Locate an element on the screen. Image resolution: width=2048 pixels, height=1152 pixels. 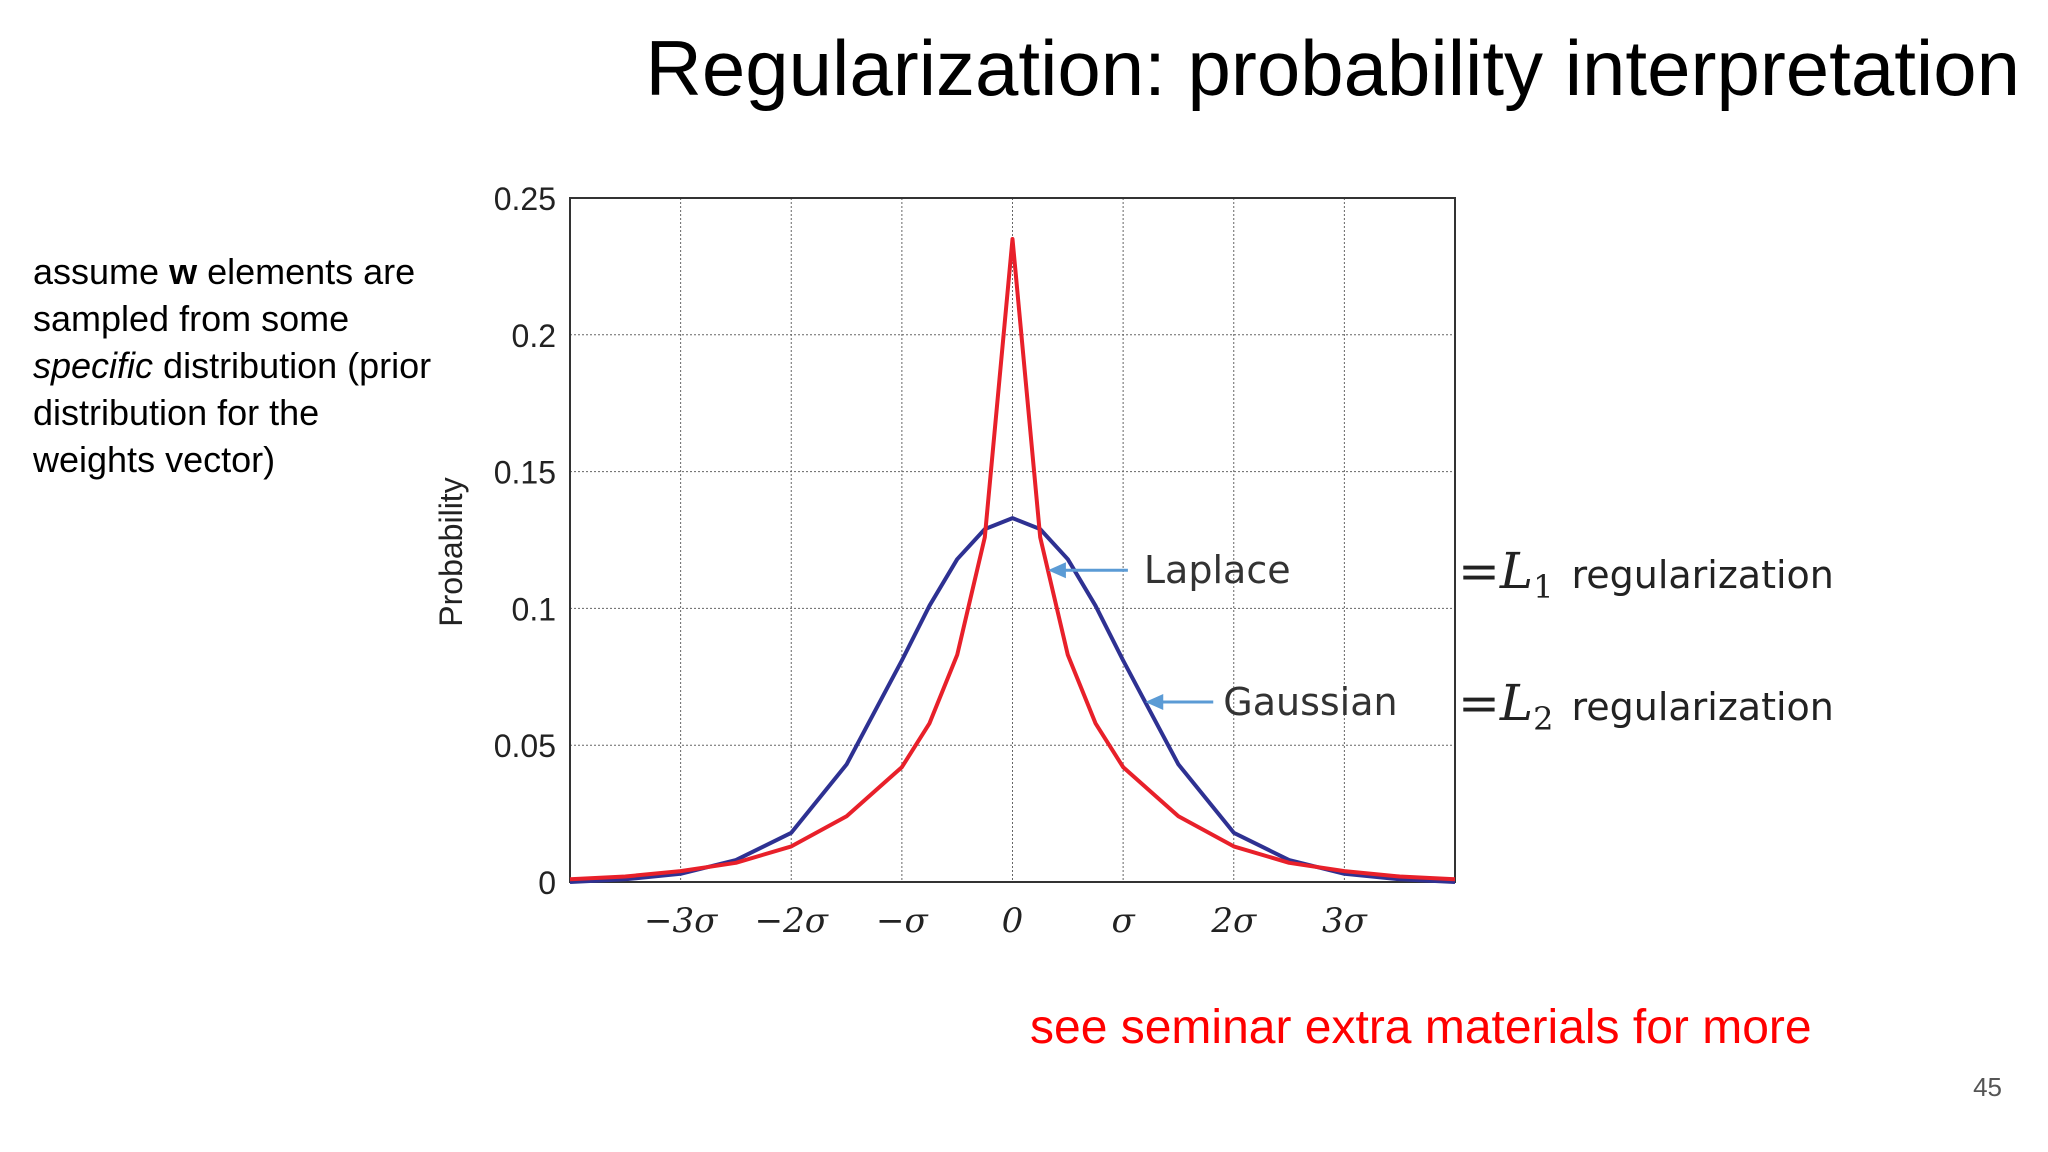
laplace-arrowhead is located at coordinates (1056, 570).